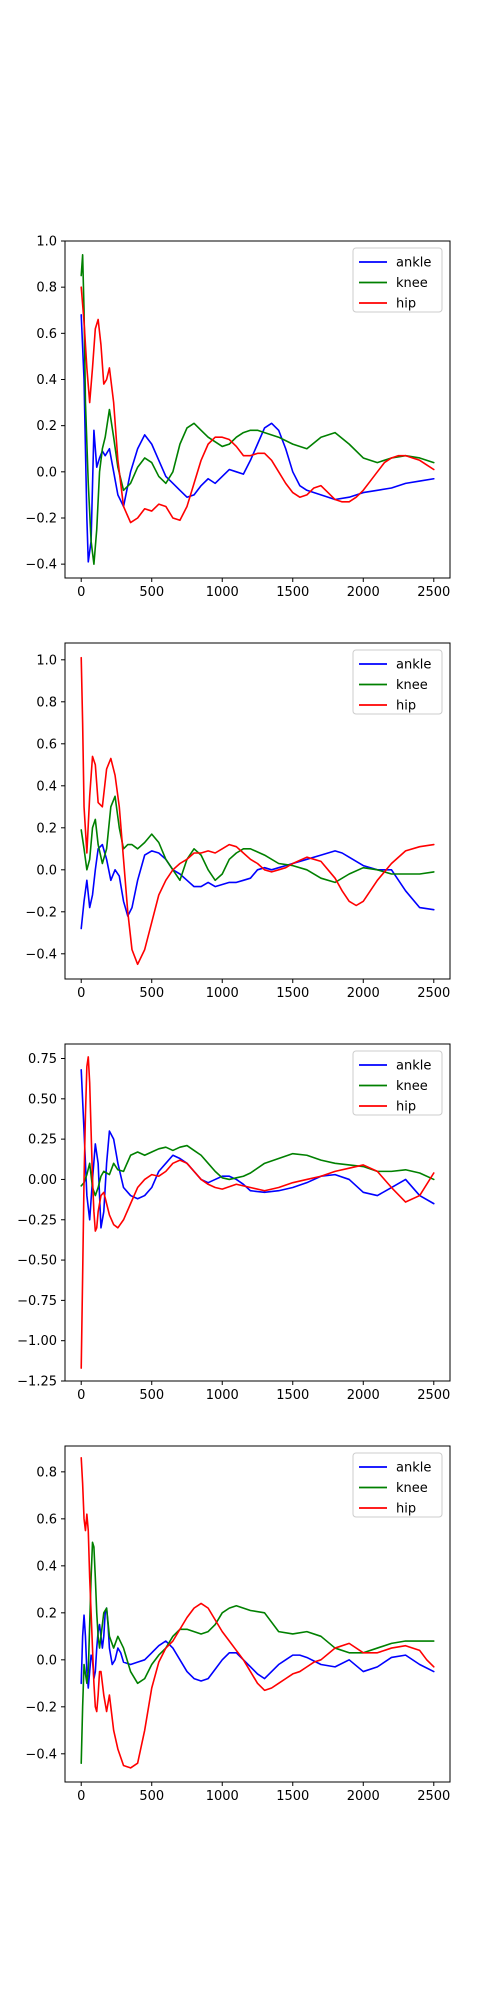  I want to click on y-tick-label: 0.25, so click(42, 1140).